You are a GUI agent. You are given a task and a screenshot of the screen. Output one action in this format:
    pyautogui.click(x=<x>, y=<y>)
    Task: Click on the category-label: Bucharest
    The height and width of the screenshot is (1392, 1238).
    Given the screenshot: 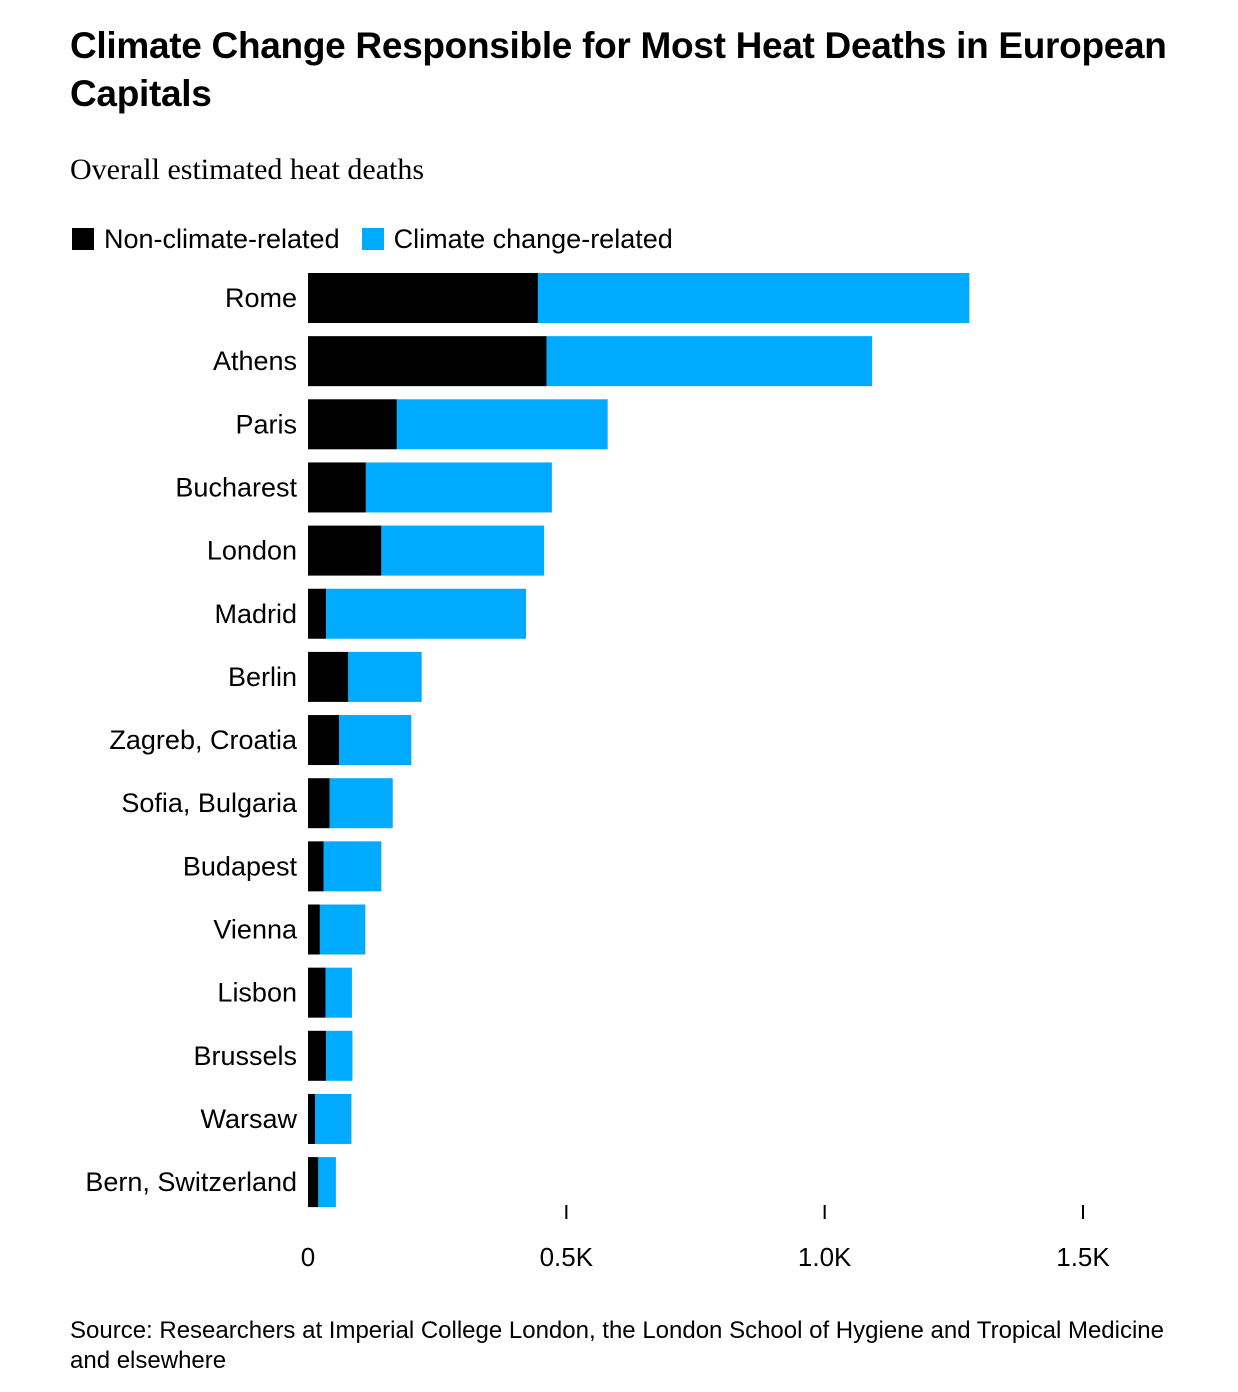 What is the action you would take?
    pyautogui.click(x=236, y=487)
    